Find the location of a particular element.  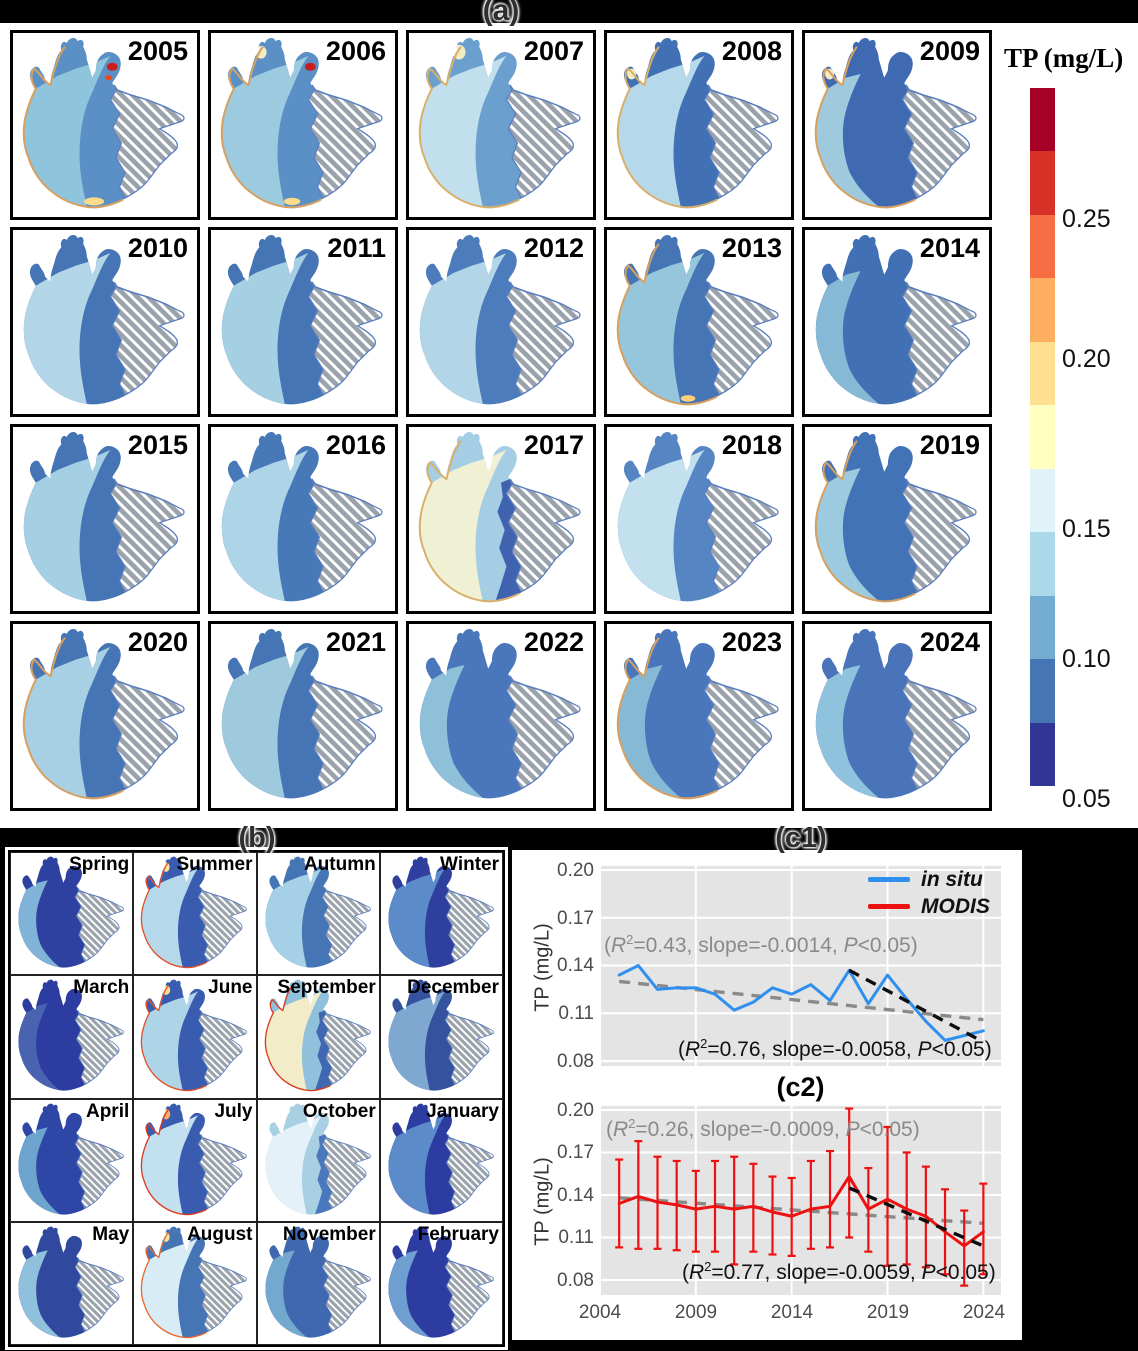

year-label: 2007 is located at coordinates (553, 51).